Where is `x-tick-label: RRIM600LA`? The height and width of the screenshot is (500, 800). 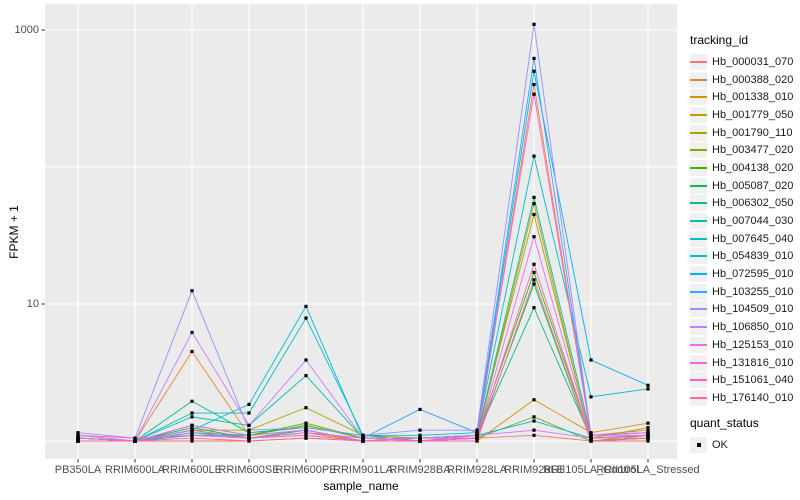
x-tick-label: RRIM600LA is located at coordinates (135, 470).